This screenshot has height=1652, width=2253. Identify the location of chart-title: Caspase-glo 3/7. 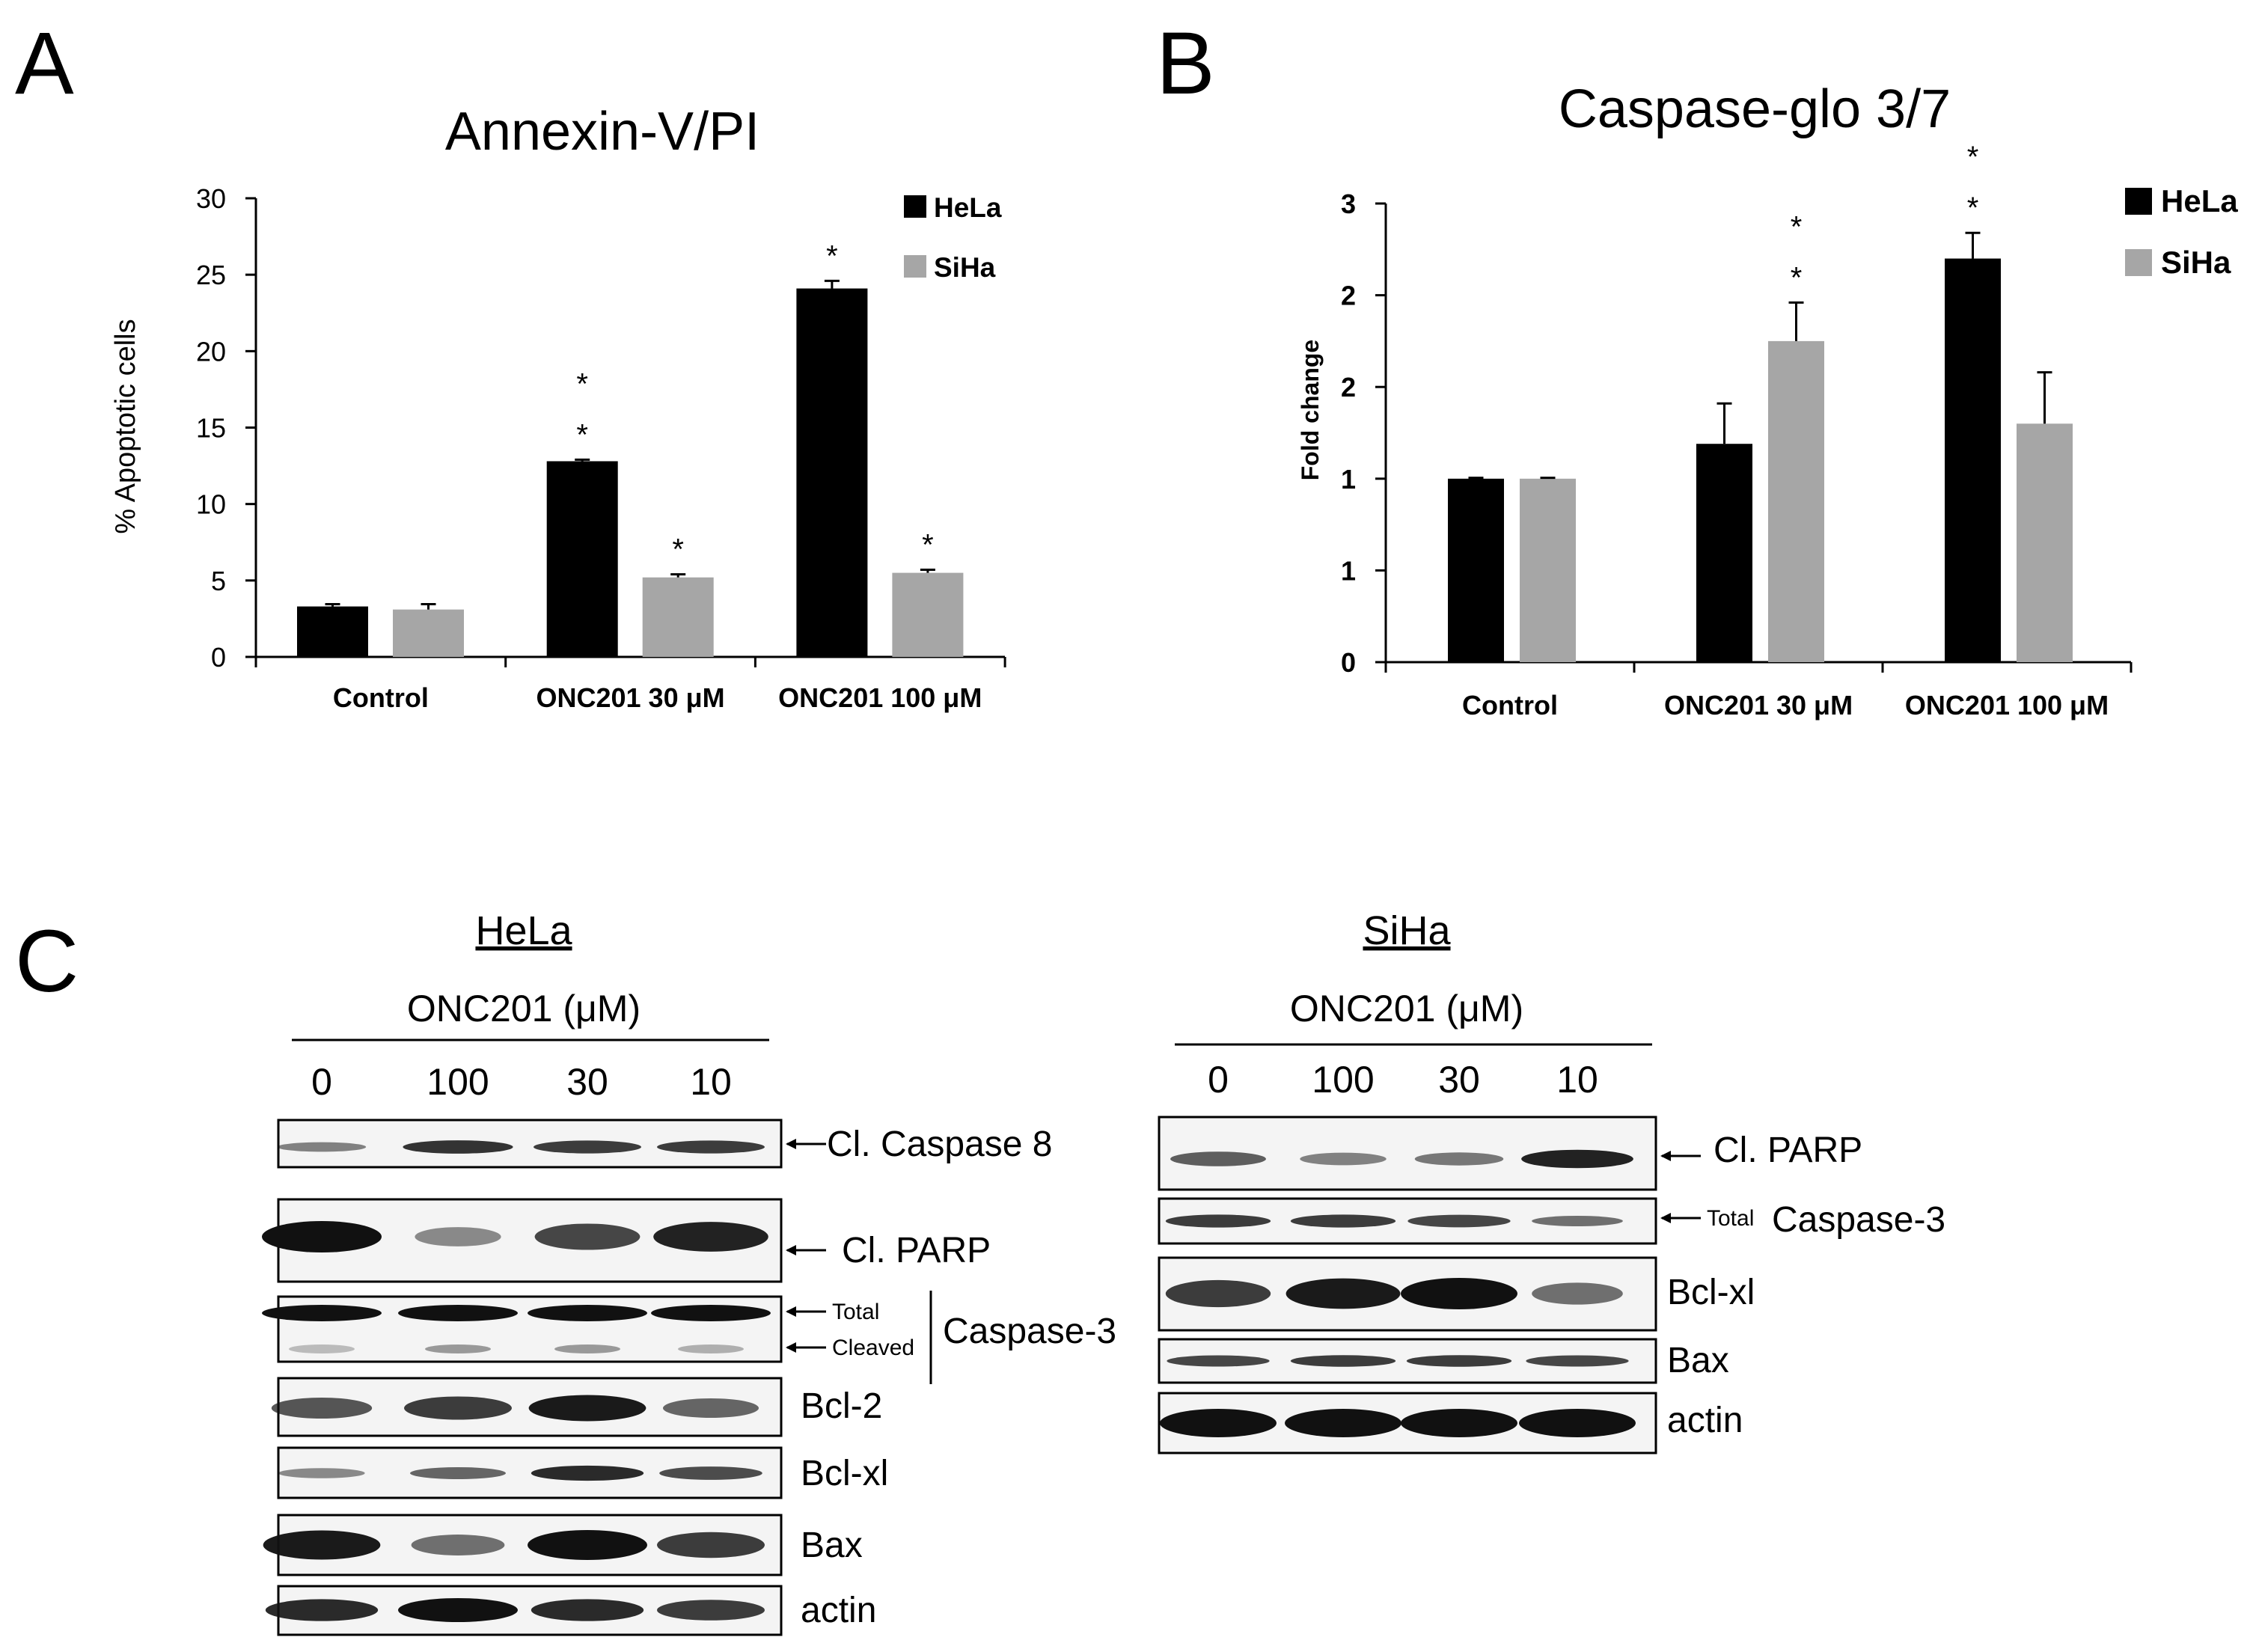
(1755, 109).